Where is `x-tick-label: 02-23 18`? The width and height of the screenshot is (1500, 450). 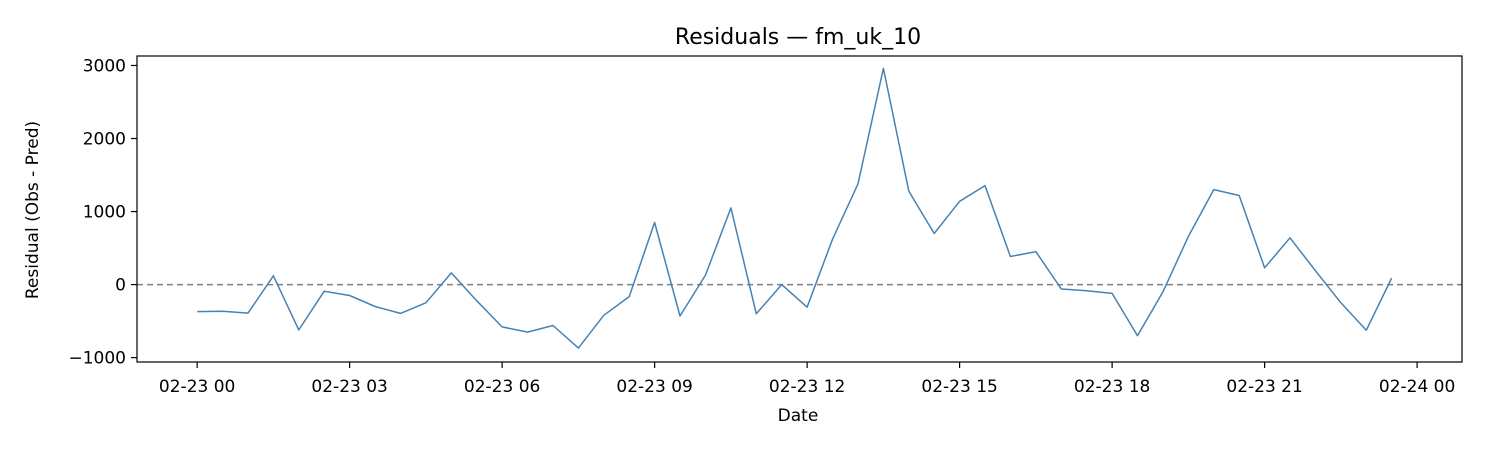 x-tick-label: 02-23 18 is located at coordinates (1112, 387).